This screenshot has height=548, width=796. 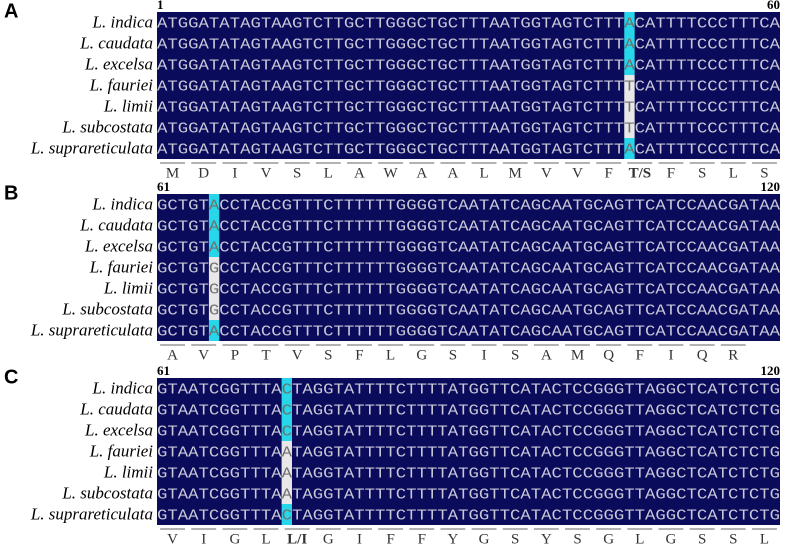 I want to click on start-position: 61, so click(x=163, y=186).